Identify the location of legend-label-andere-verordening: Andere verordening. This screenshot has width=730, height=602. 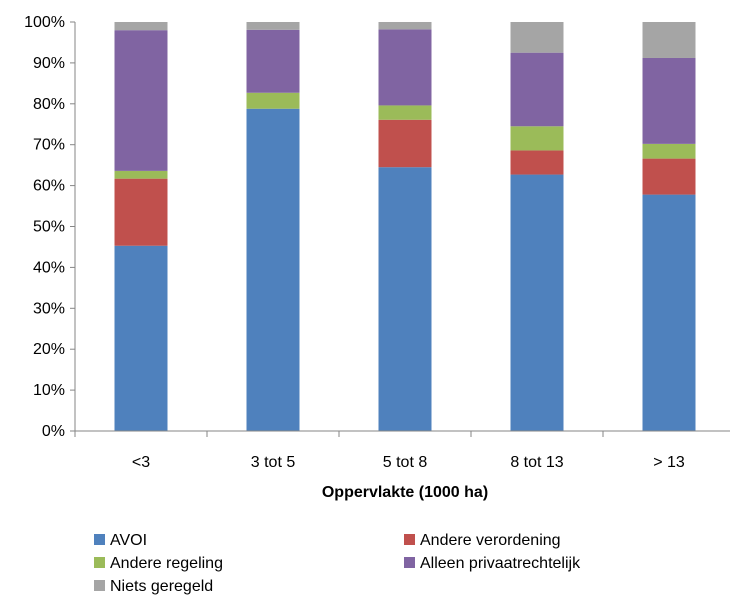
(490, 540).